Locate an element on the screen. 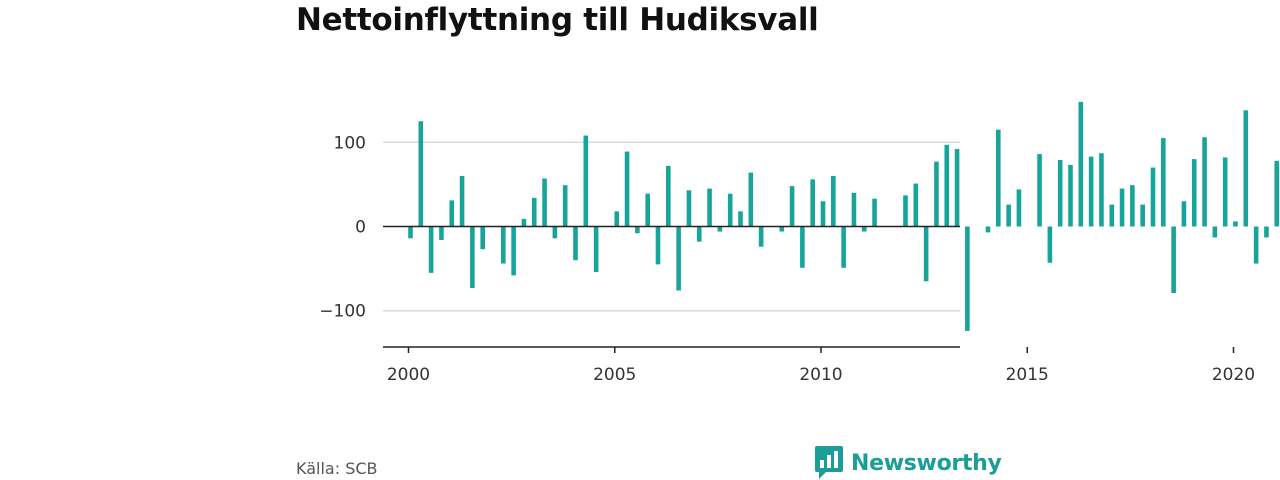  x-tick-label: 2010 is located at coordinates (820, 375).